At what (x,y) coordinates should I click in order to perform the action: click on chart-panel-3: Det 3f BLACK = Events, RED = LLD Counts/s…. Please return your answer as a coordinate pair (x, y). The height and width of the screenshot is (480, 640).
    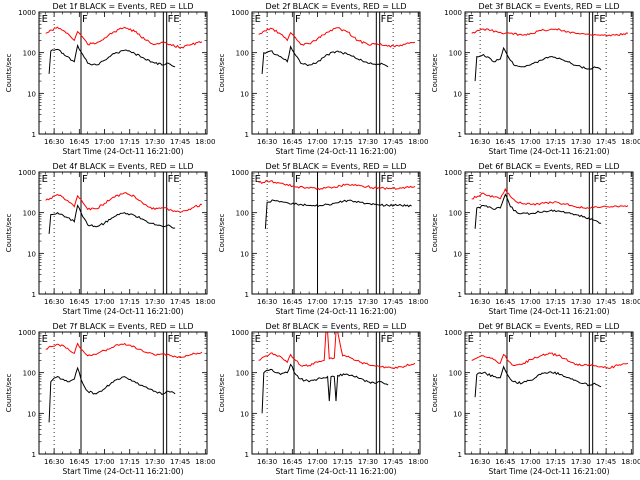
    Looking at the image, I should click on (535, 79).